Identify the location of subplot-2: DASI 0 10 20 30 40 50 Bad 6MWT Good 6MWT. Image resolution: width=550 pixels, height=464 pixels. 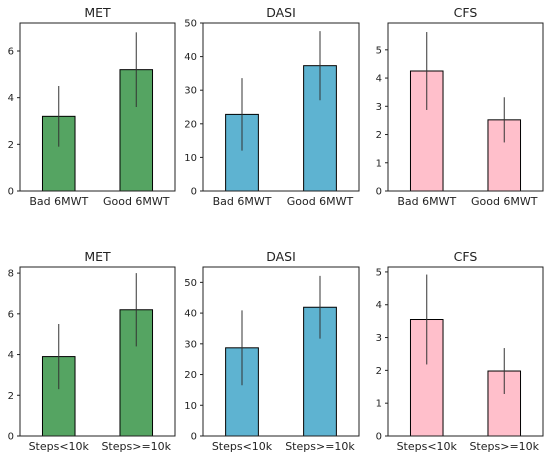
(272, 106).